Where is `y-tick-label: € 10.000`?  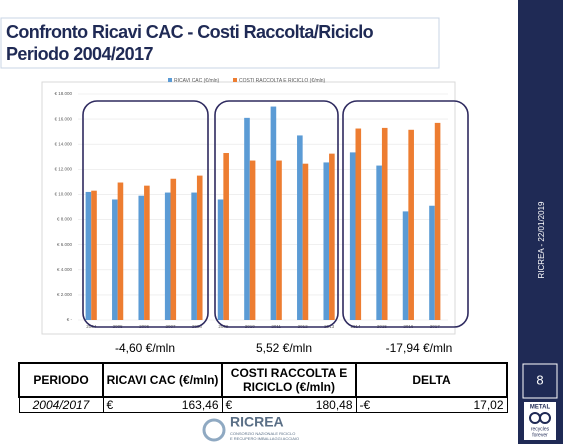
y-tick-label: € 10.000 is located at coordinates (63, 194).